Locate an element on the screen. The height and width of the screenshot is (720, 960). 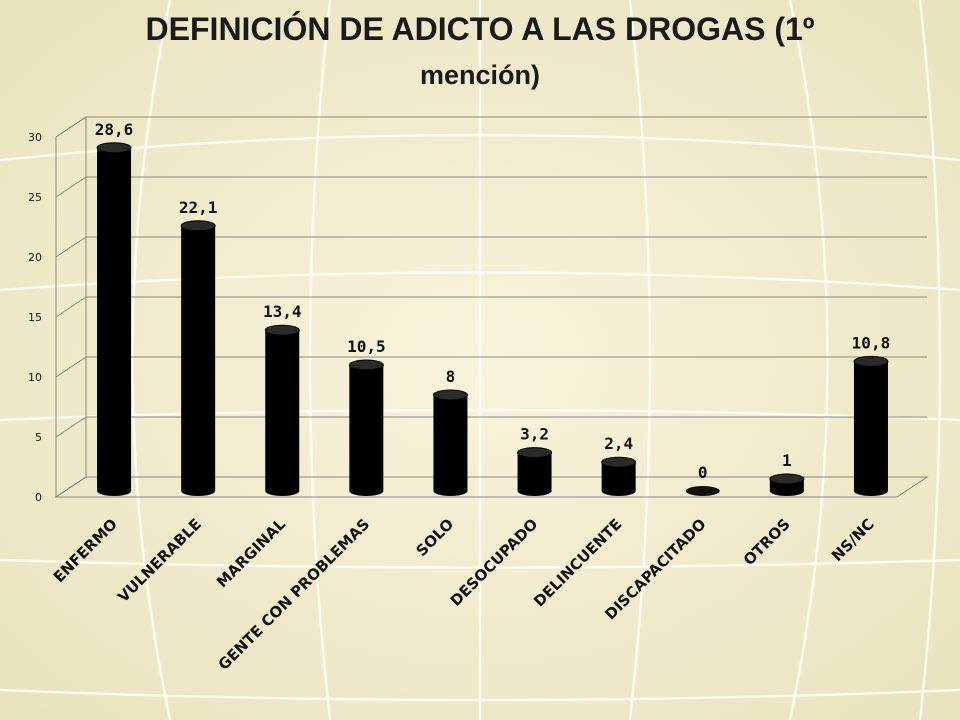
data-label: 10,8 is located at coordinates (871, 342).